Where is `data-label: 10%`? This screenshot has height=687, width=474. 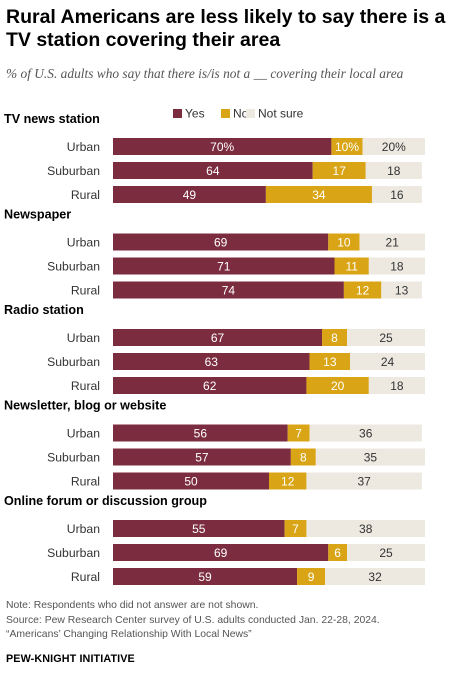 data-label: 10% is located at coordinates (347, 147).